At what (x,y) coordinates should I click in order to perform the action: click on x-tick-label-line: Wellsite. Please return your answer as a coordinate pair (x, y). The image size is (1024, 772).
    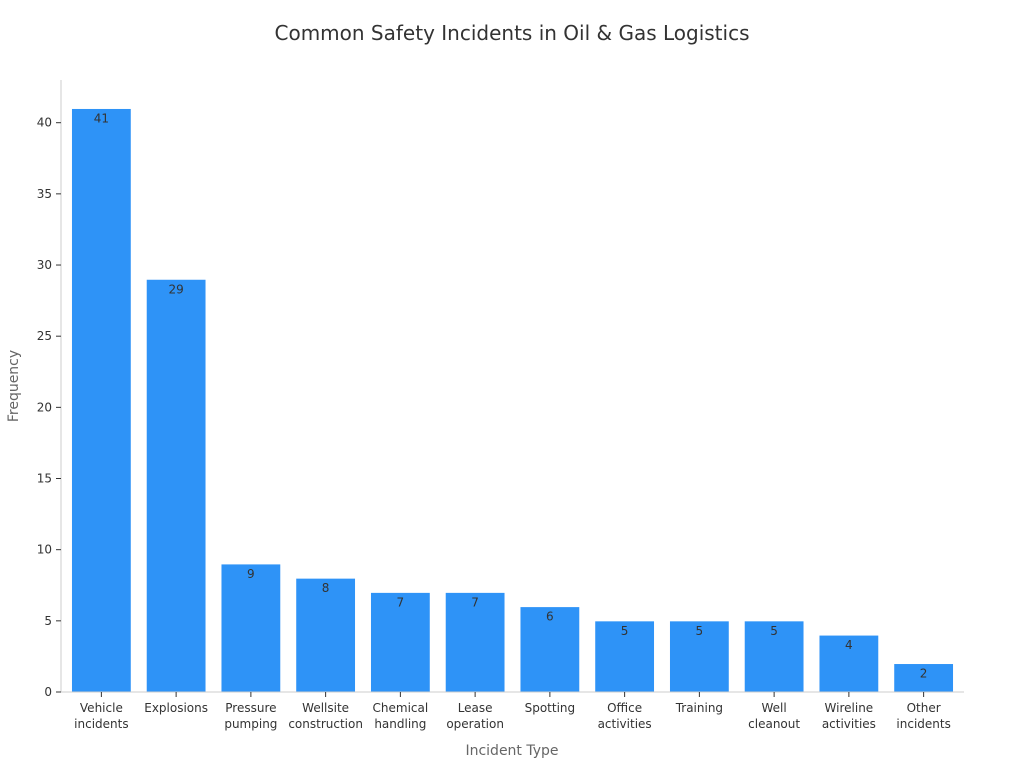
    Looking at the image, I should click on (325, 708).